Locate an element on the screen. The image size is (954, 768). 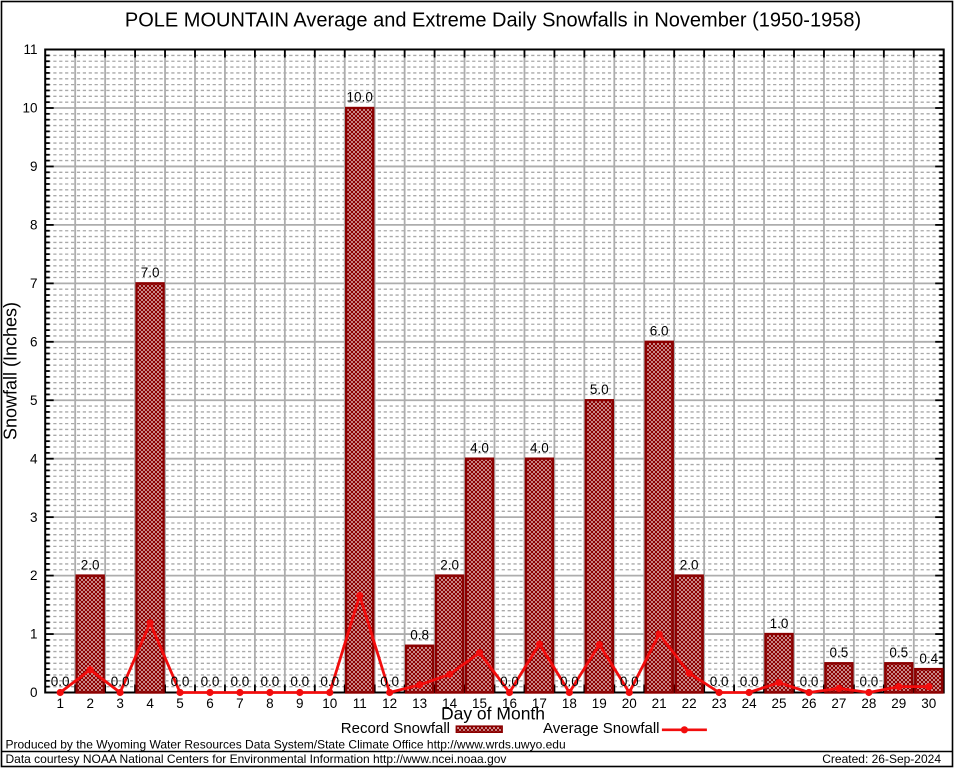
svg-text: 26 is located at coordinates (808, 703).